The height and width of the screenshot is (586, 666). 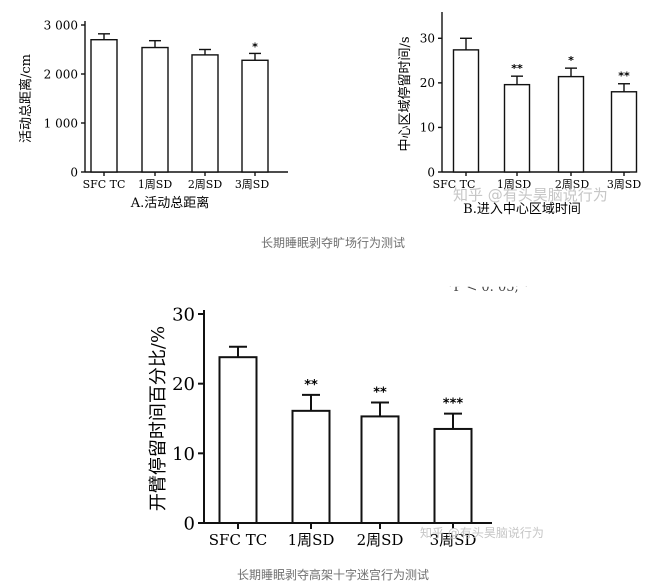 I want to click on significance-marker: ***, so click(x=453, y=404).